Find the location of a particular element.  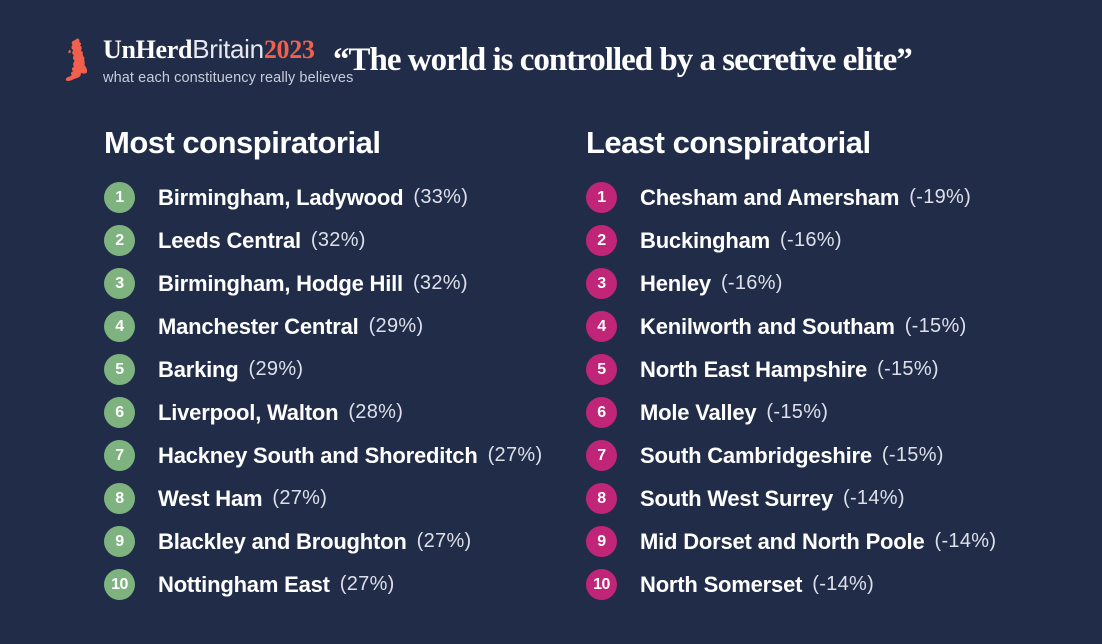

list-item: 7 South Cambridgeshire (-15%) is located at coordinates (836, 455).